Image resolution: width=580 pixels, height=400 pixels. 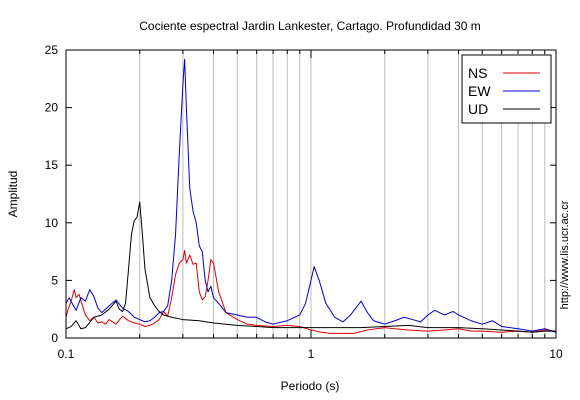 I want to click on x-axis-label: Periodo (s), so click(x=310, y=386).